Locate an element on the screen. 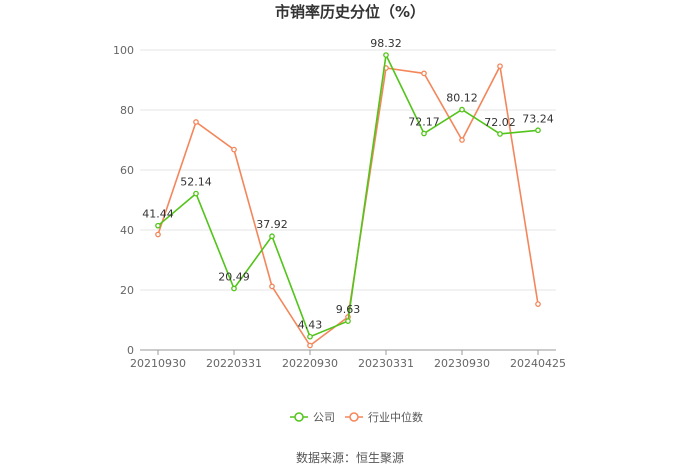 The height and width of the screenshot is (474, 700). data-label: 73.24 is located at coordinates (538, 118).